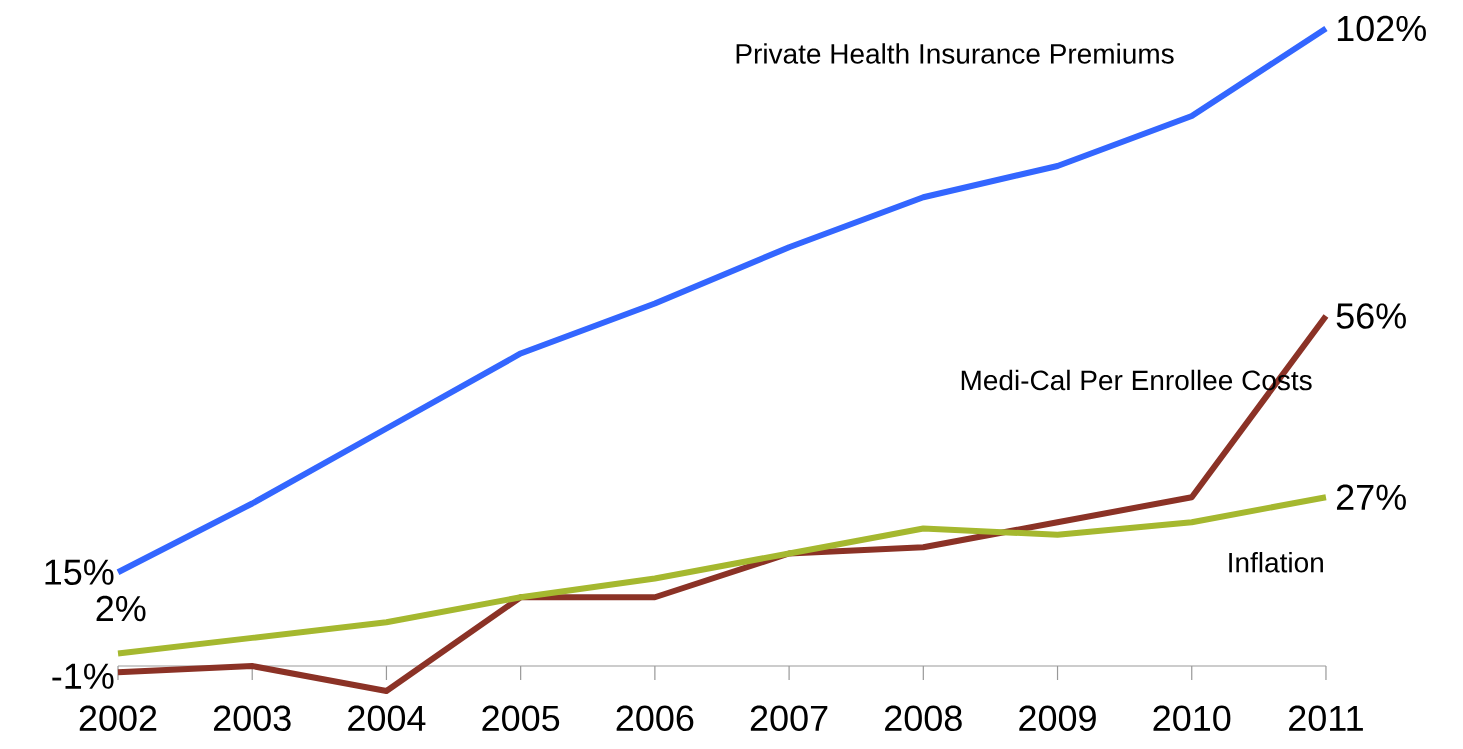  What do you see at coordinates (1381, 28) in the screenshot?
I see `data-label: 102%` at bounding box center [1381, 28].